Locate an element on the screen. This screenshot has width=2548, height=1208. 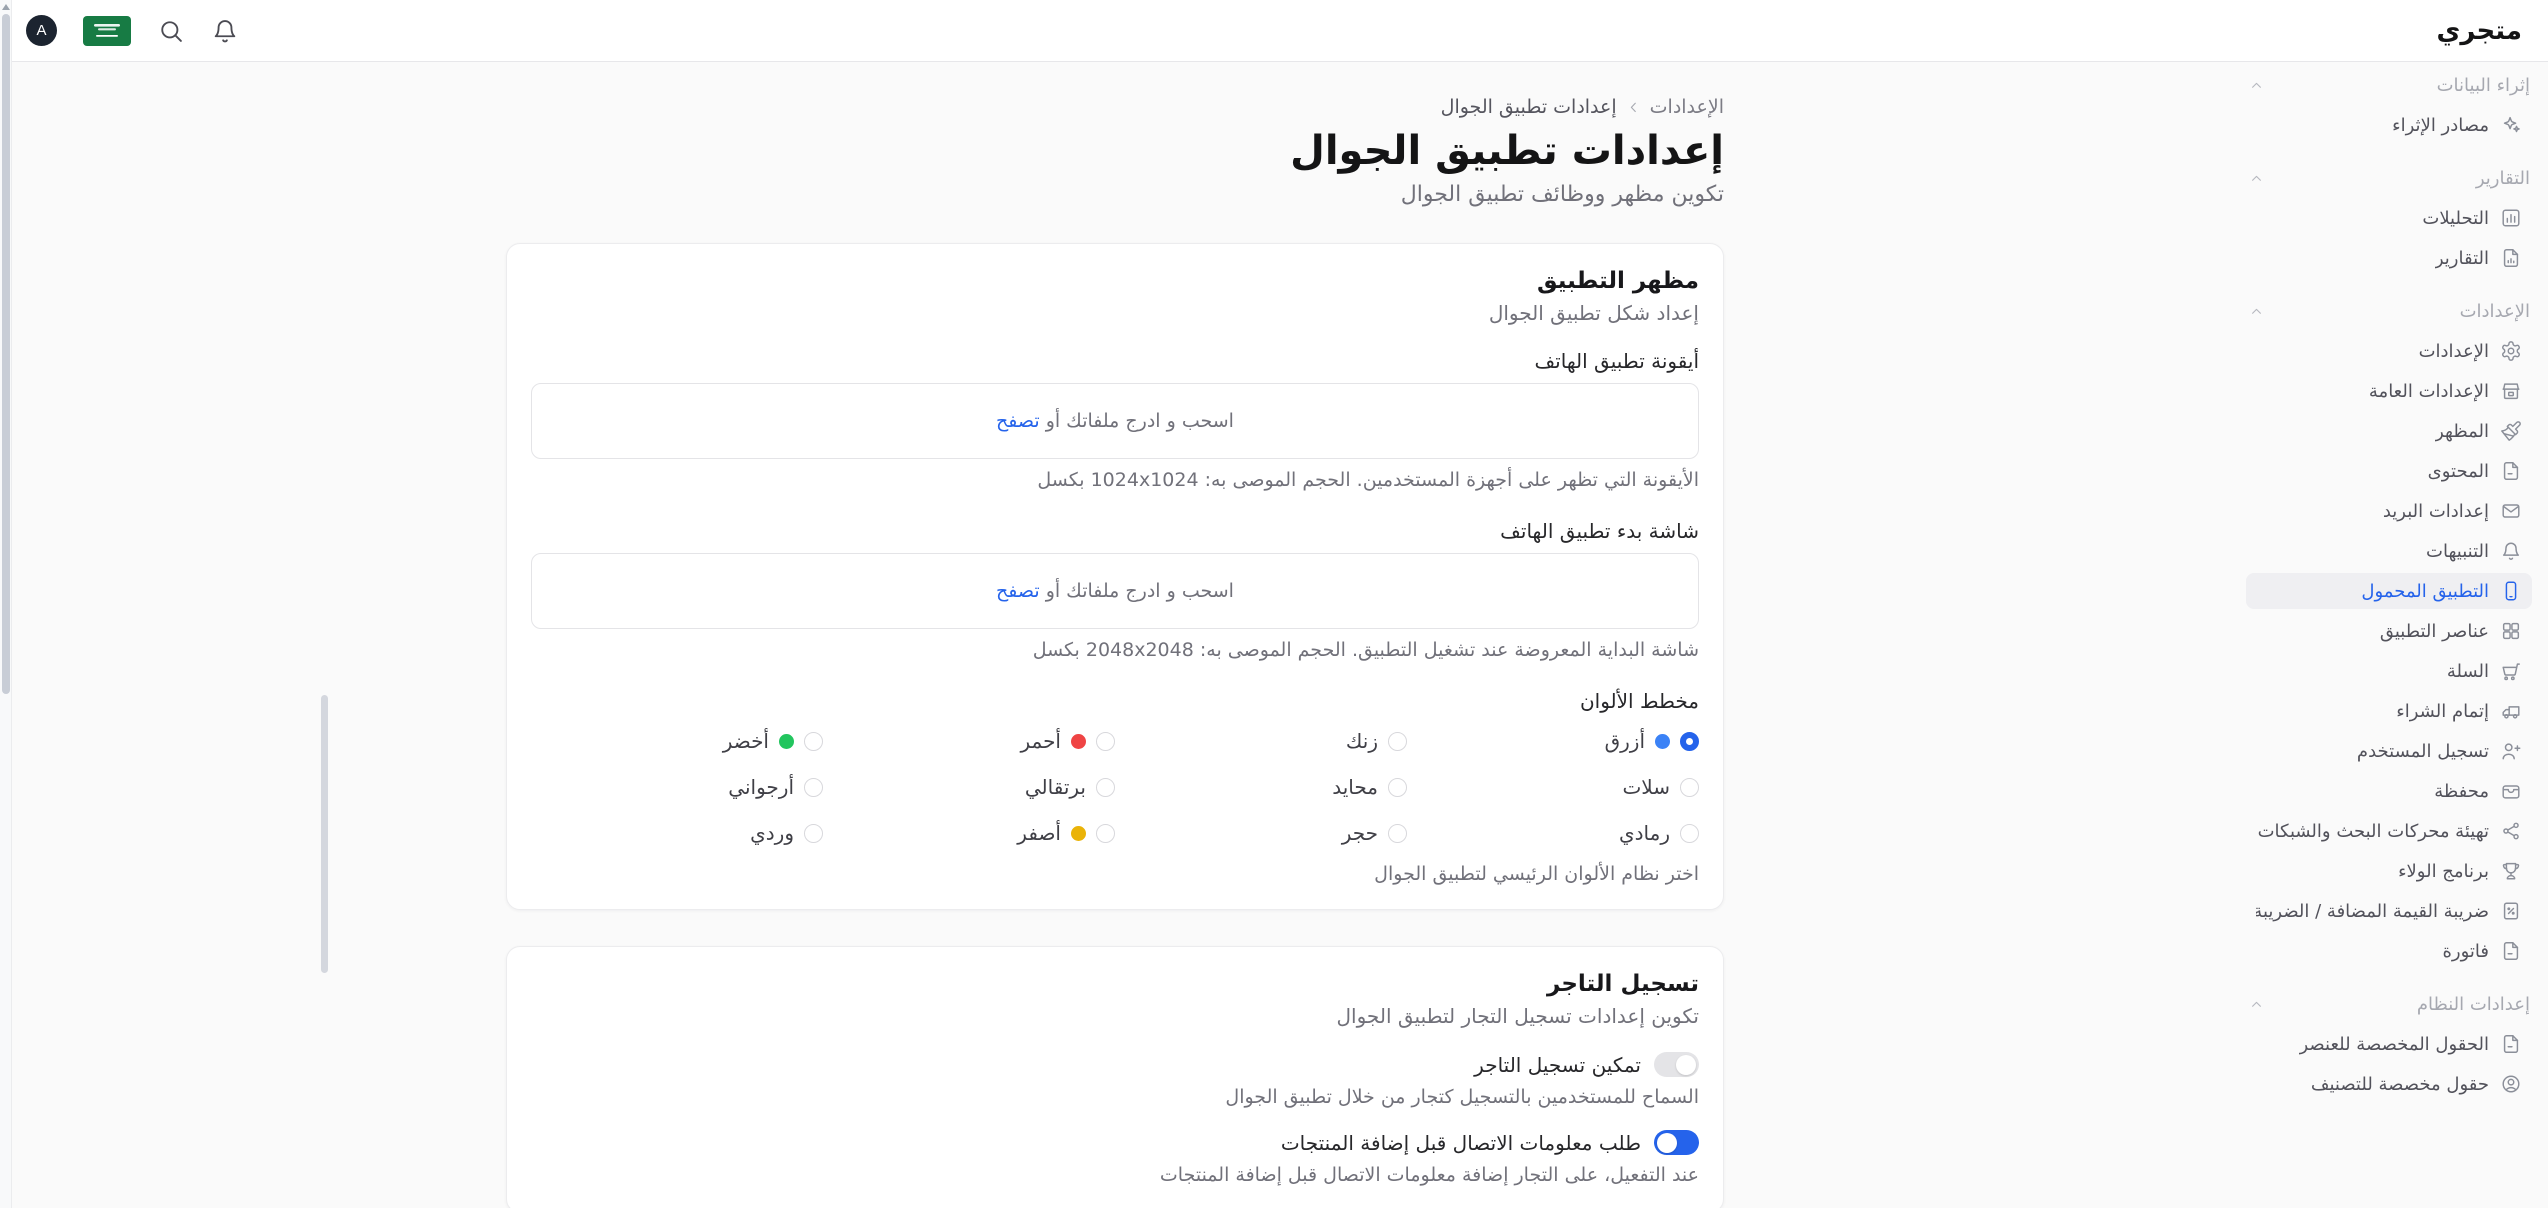
notifications-bell-icon is located at coordinates (225, 31).